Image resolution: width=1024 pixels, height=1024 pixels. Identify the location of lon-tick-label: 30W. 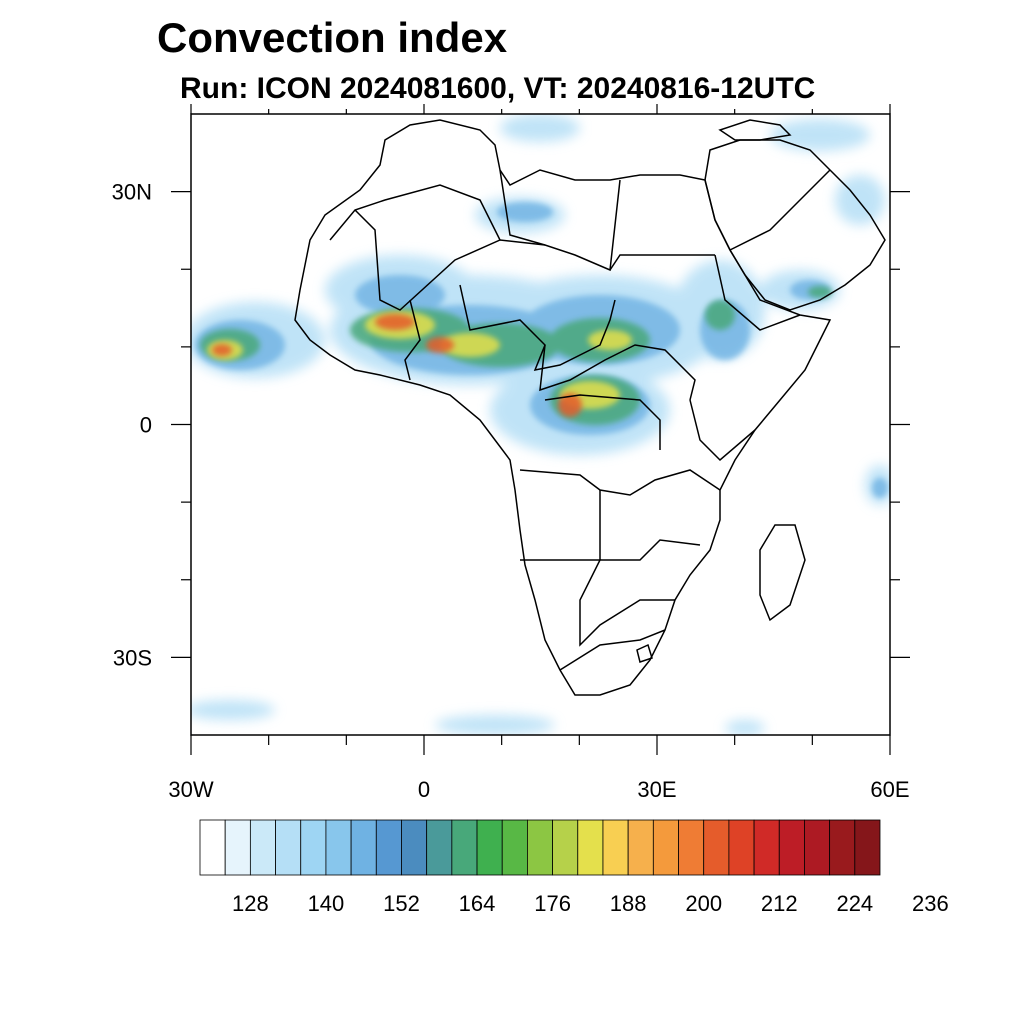
(190, 789).